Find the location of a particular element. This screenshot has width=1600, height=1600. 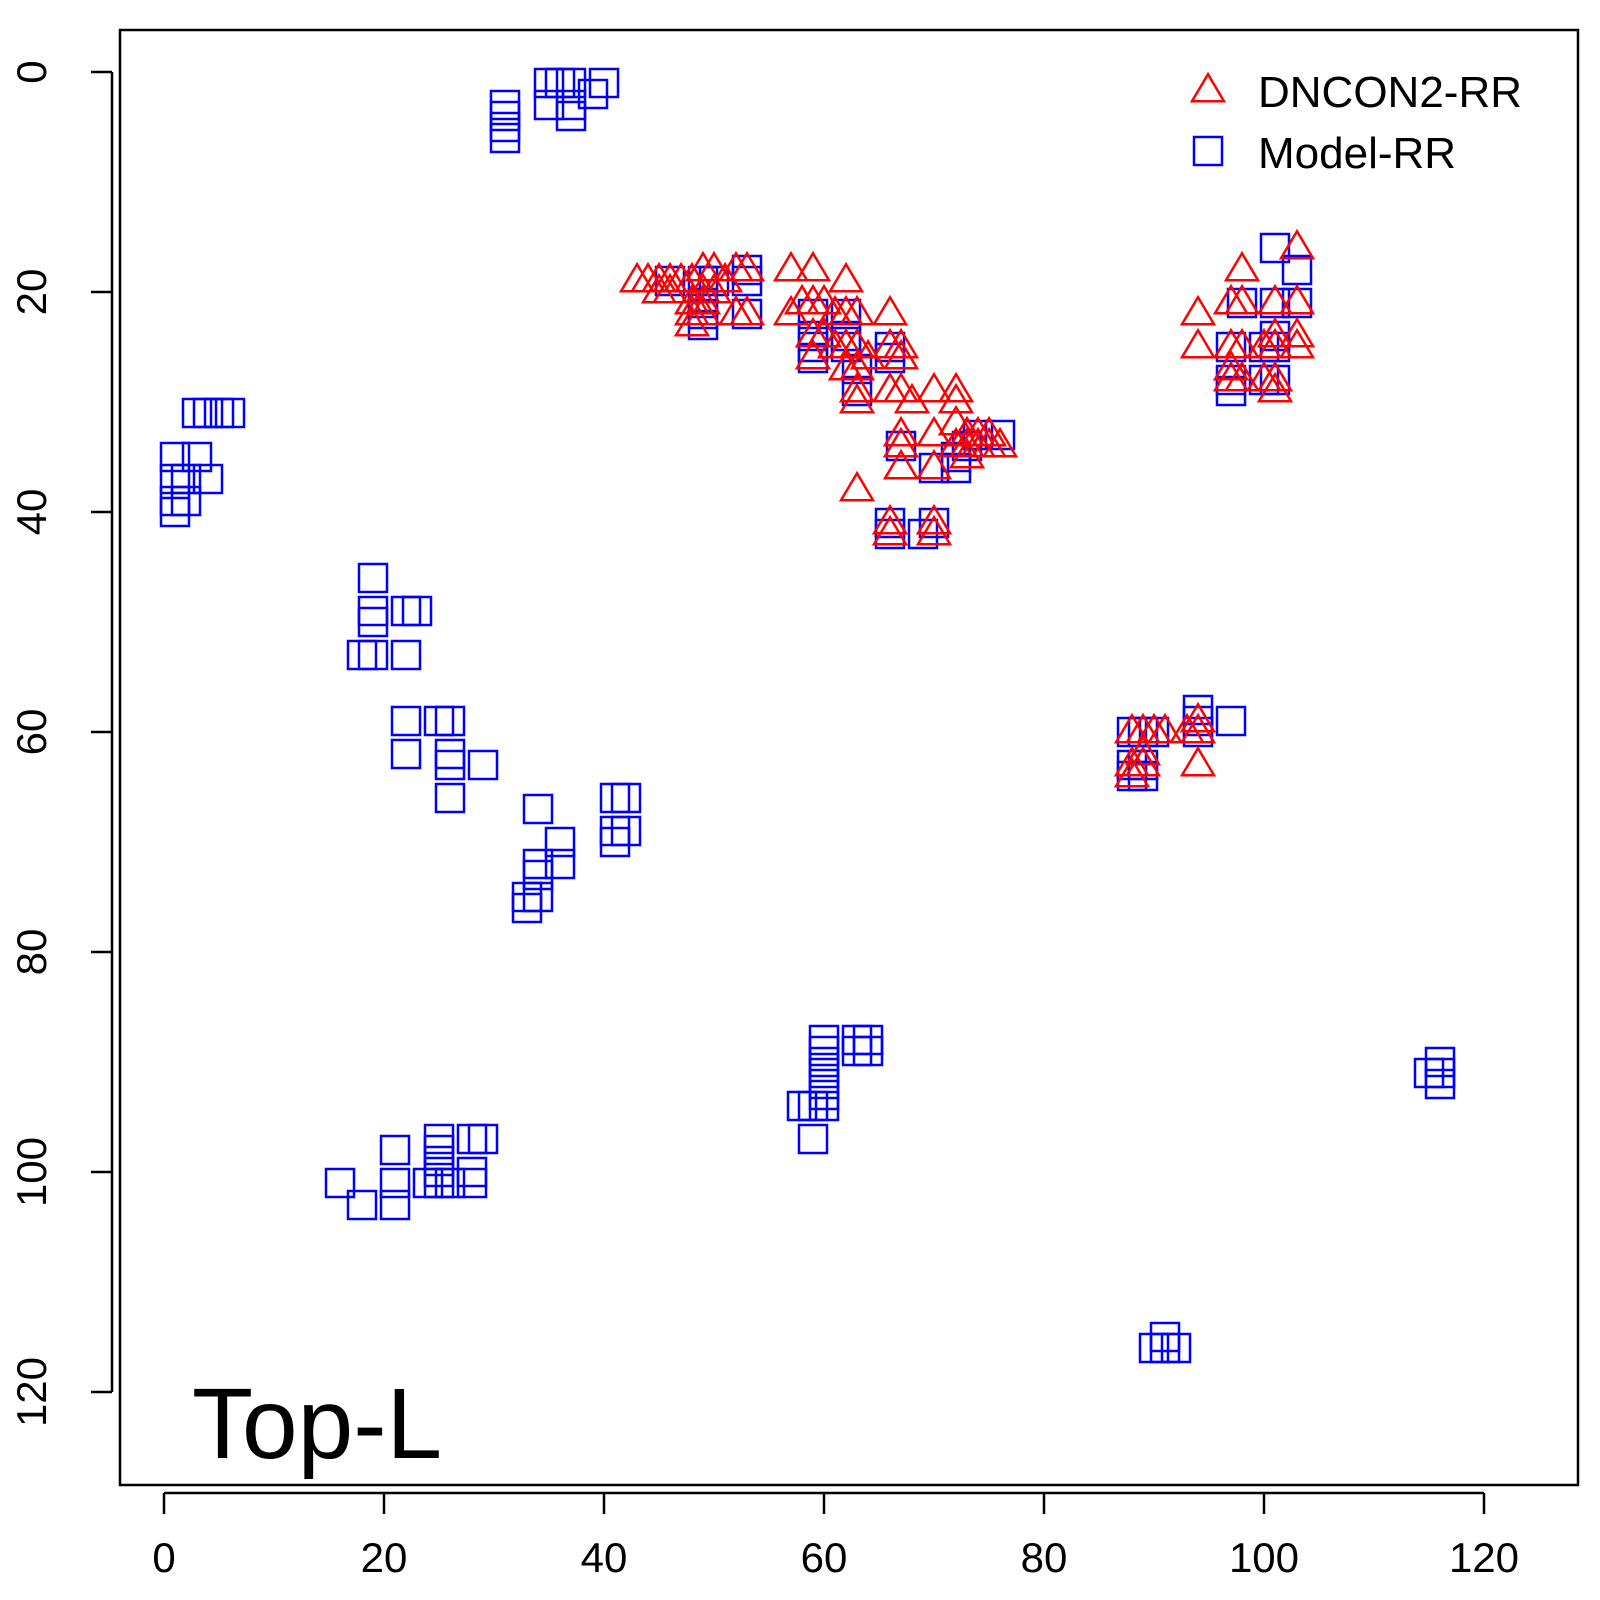

x-tick-label: 0 is located at coordinates (163, 1557).